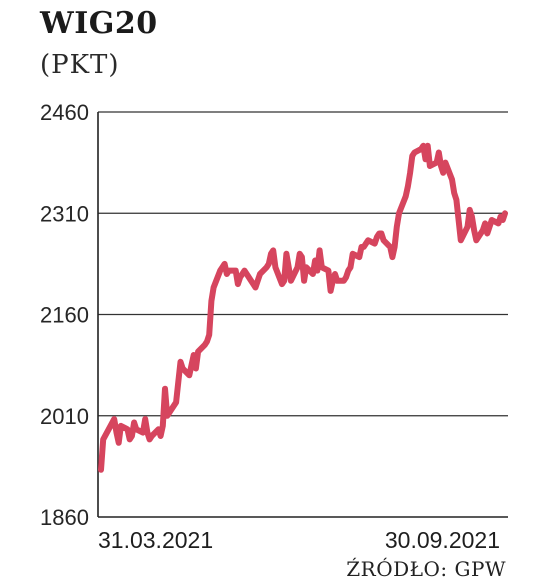 The width and height of the screenshot is (536, 584). What do you see at coordinates (80, 65) in the screenshot?
I see `chart-unit: (PKT)` at bounding box center [80, 65].